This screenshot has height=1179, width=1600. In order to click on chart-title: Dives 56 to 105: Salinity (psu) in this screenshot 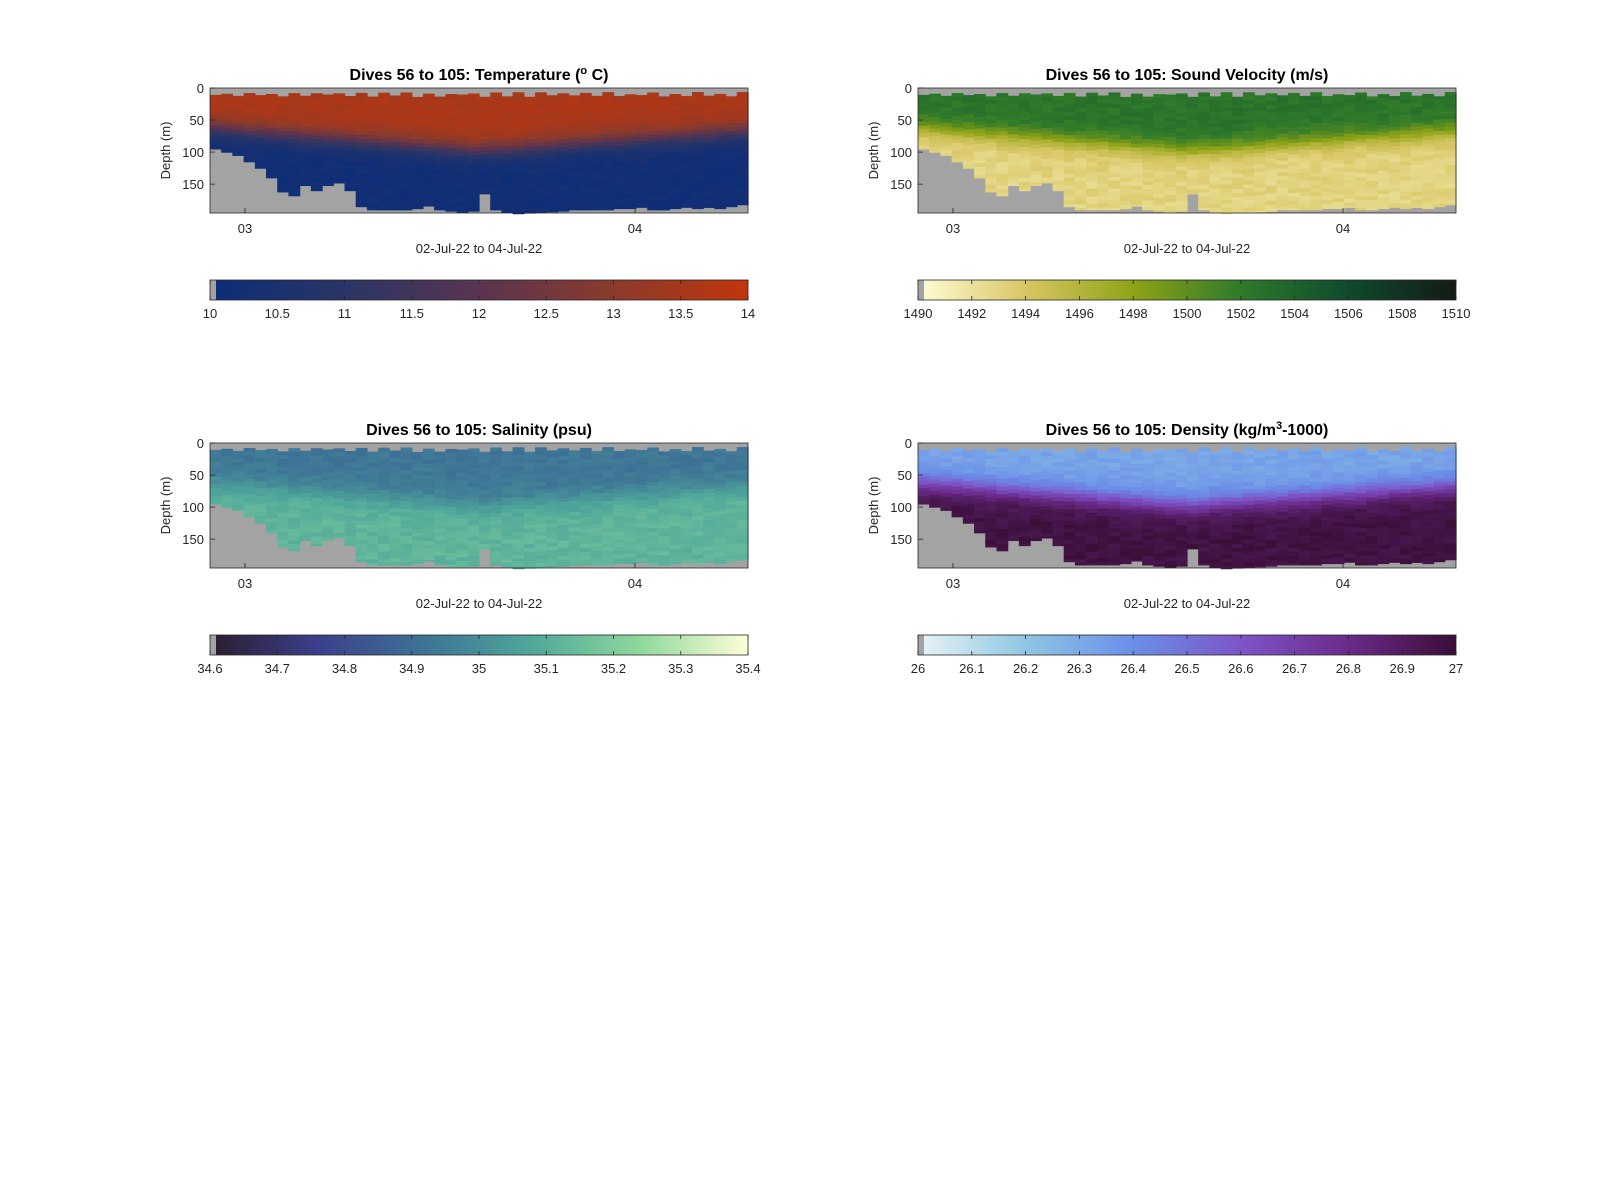, I will do `click(479, 430)`.